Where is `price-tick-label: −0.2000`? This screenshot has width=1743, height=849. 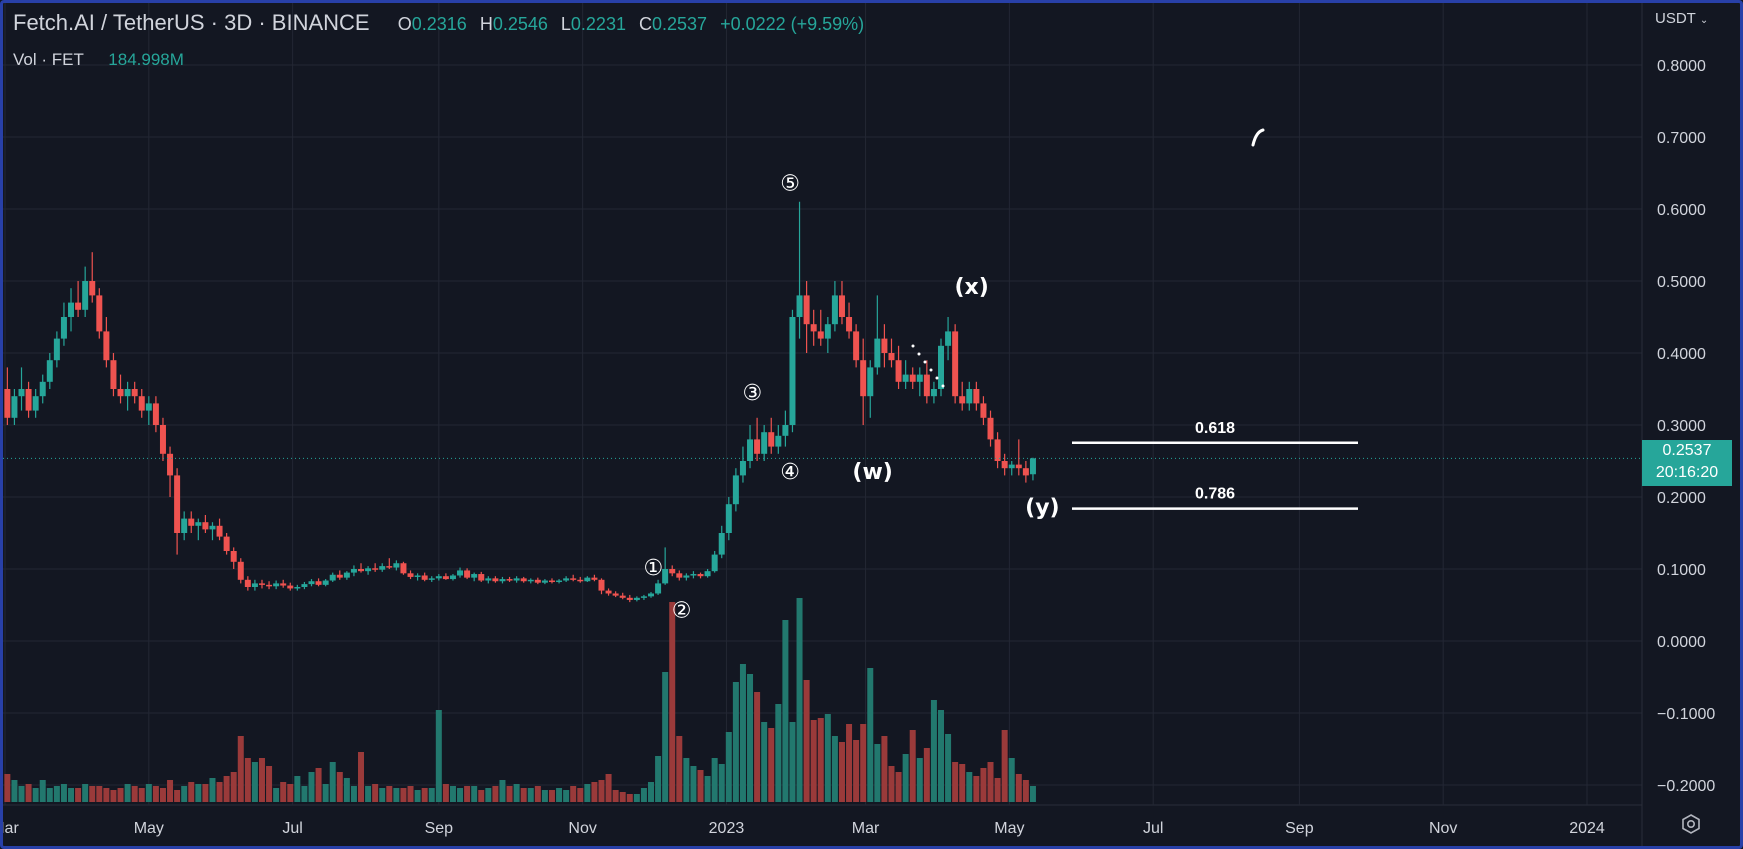 price-tick-label: −0.2000 is located at coordinates (1686, 786).